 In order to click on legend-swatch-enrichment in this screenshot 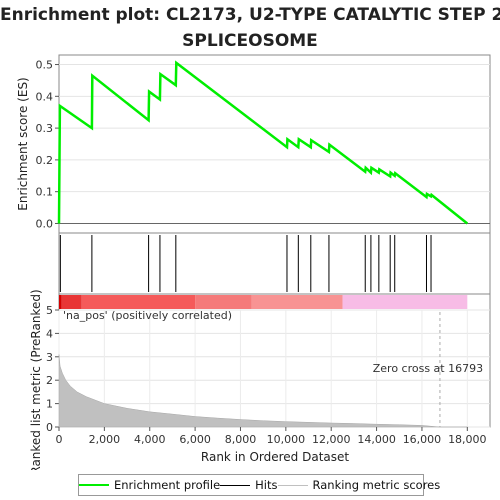, I will do `click(94, 485)`.